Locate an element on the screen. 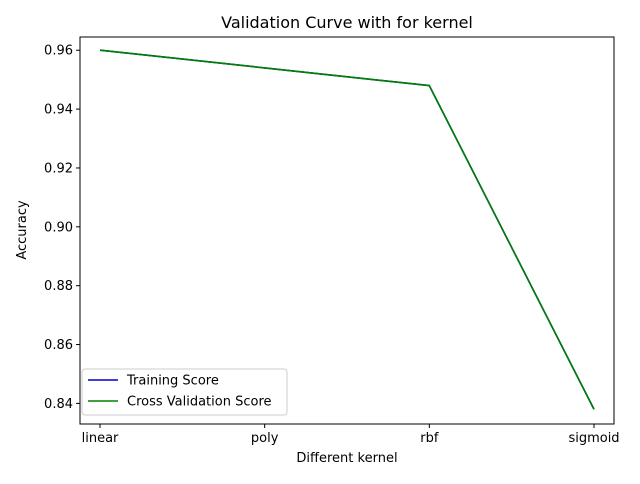  y-tick-label: 0.88 is located at coordinates (58, 286).